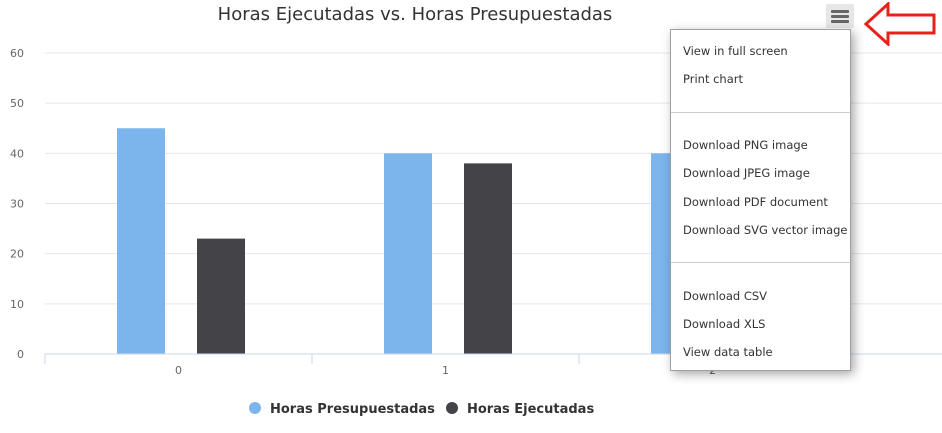 This screenshot has height=433, width=942. I want to click on legend-marker-ejecutadas, so click(452, 408).